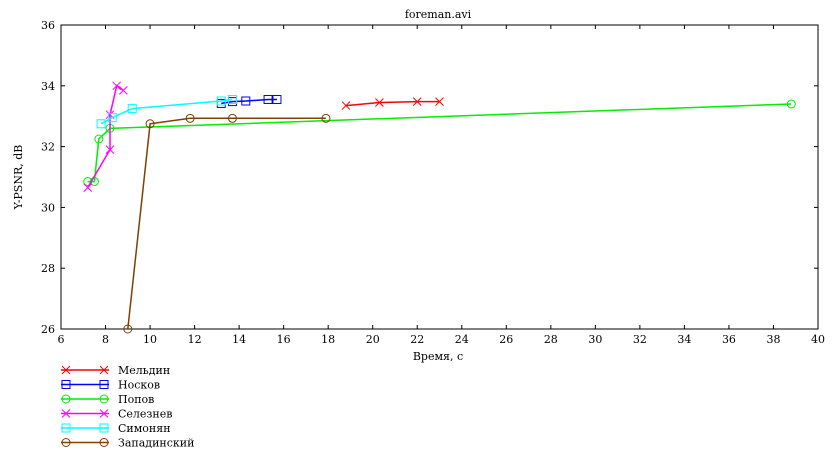  I want to click on y-tick-label: 34, so click(48, 86).